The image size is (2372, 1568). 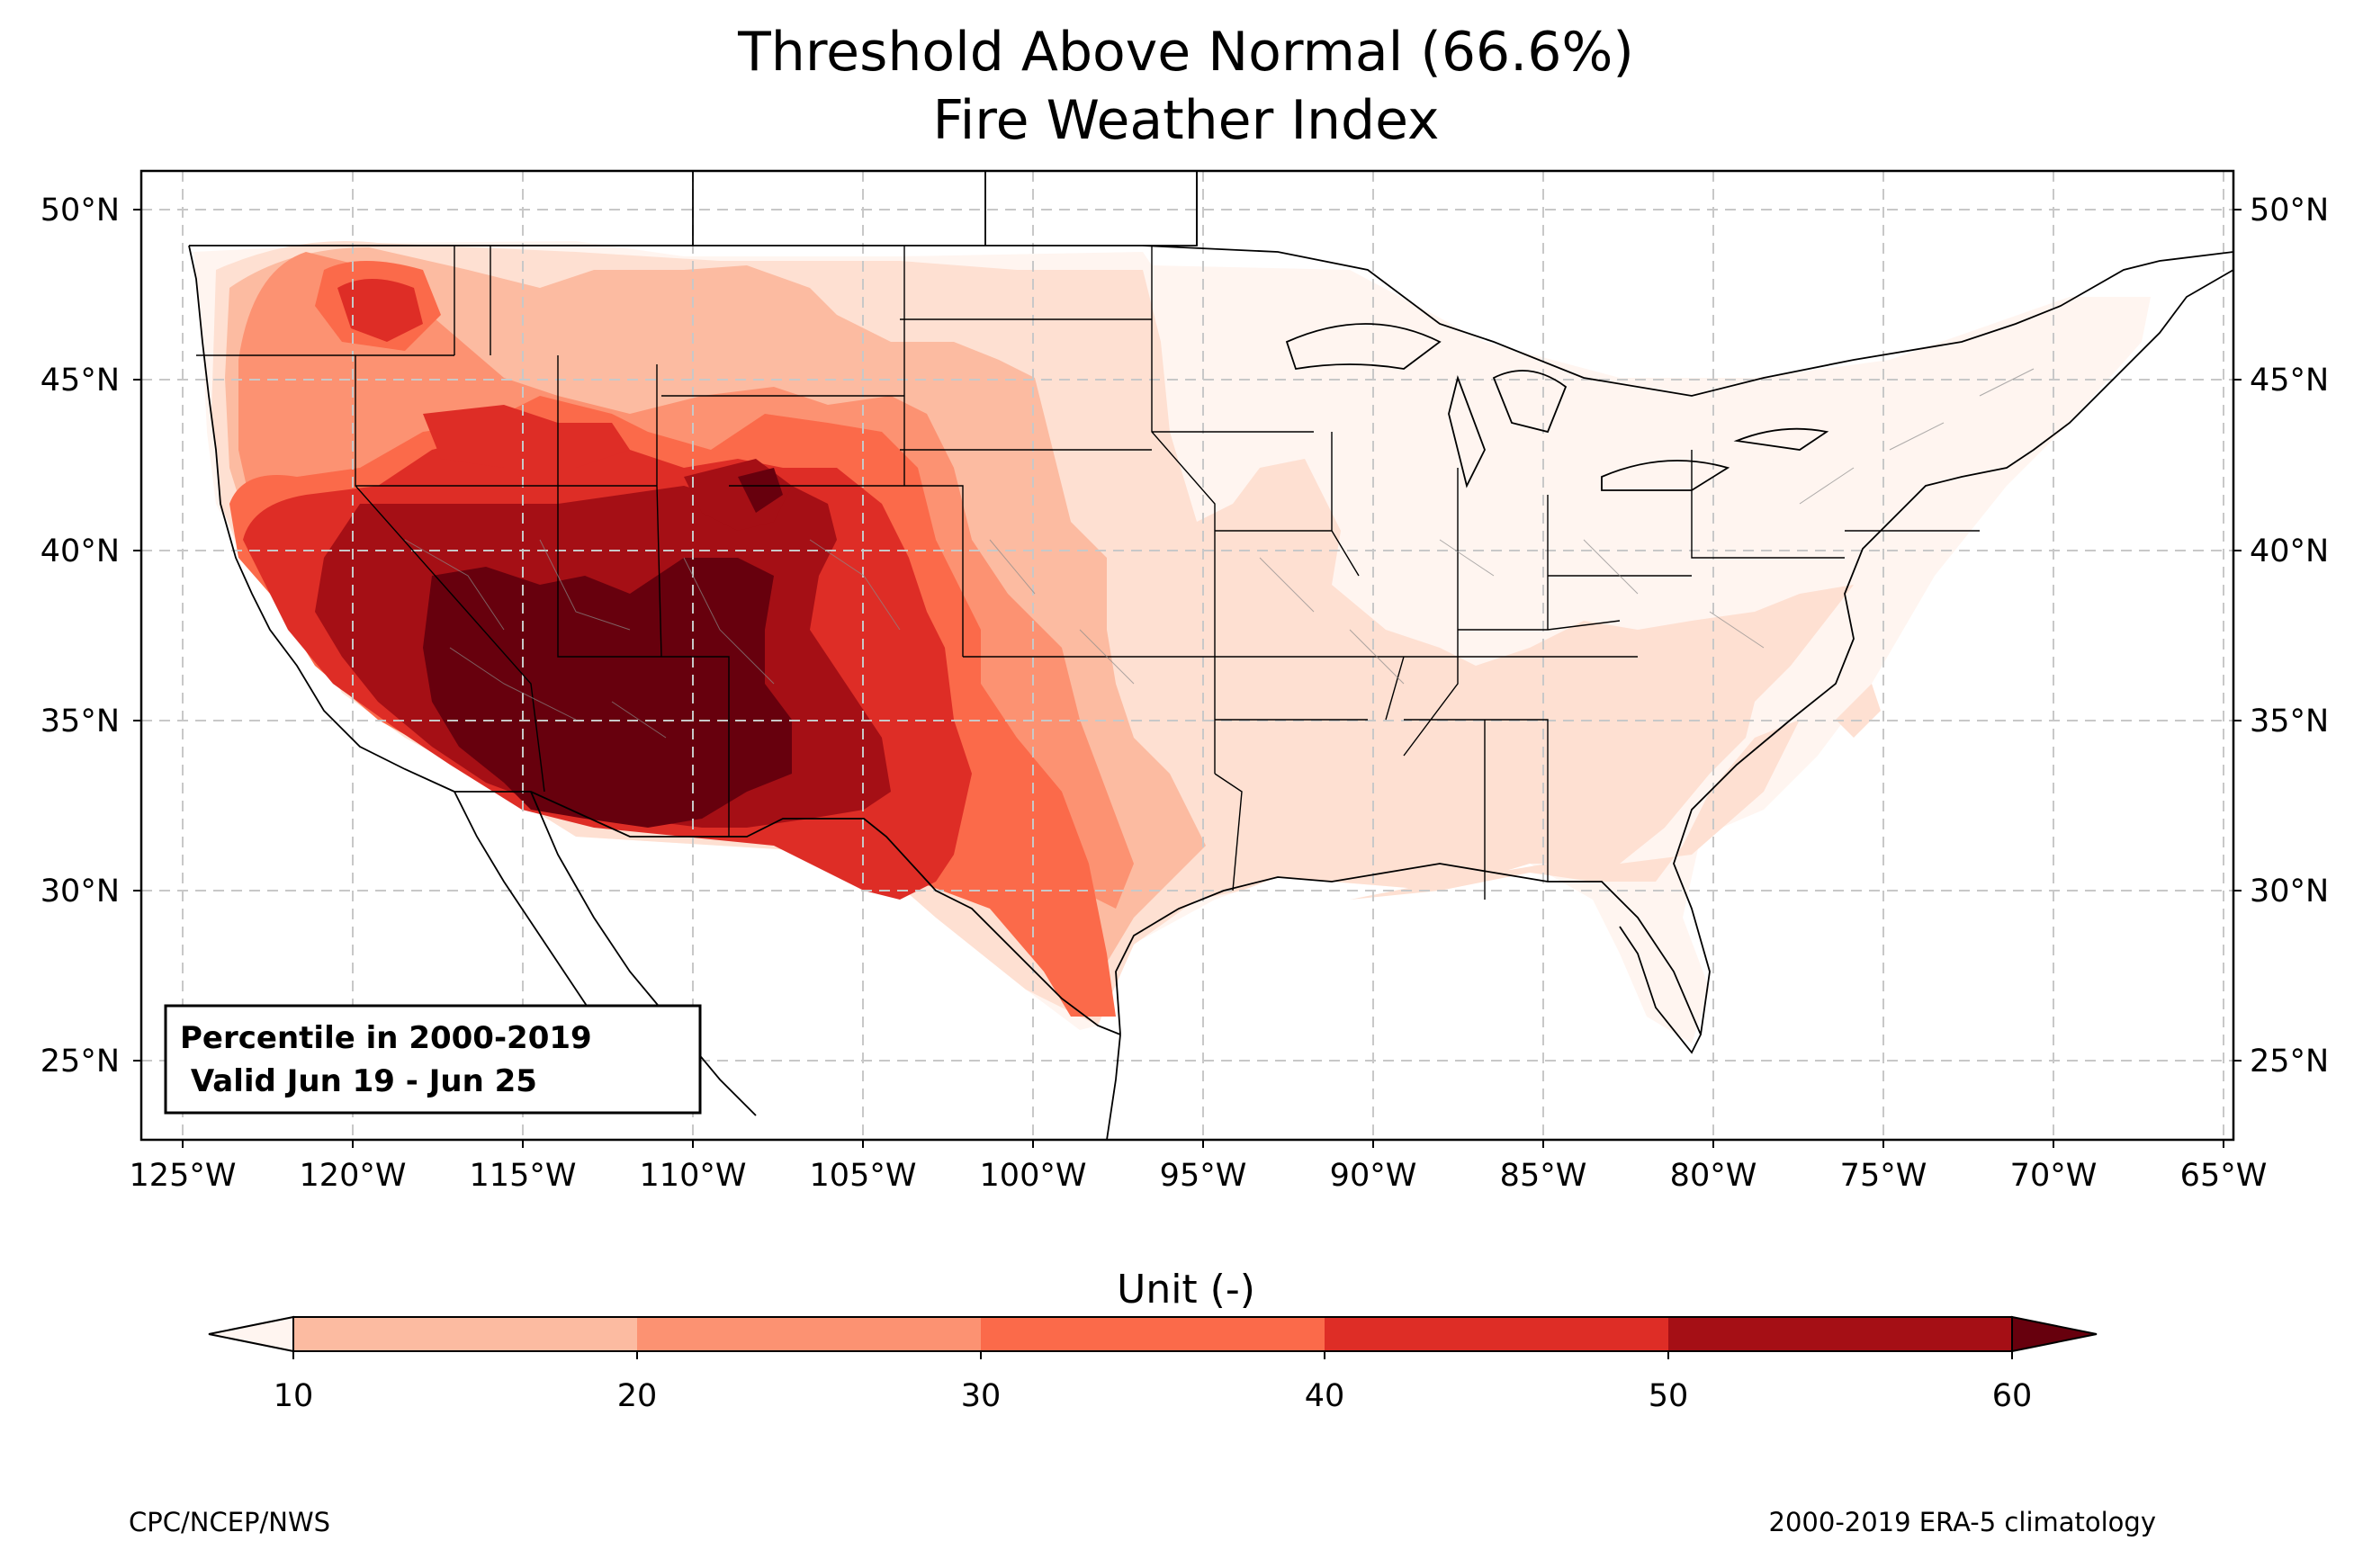 What do you see at coordinates (981, 1396) in the screenshot?
I see `colorbar-tick: 30` at bounding box center [981, 1396].